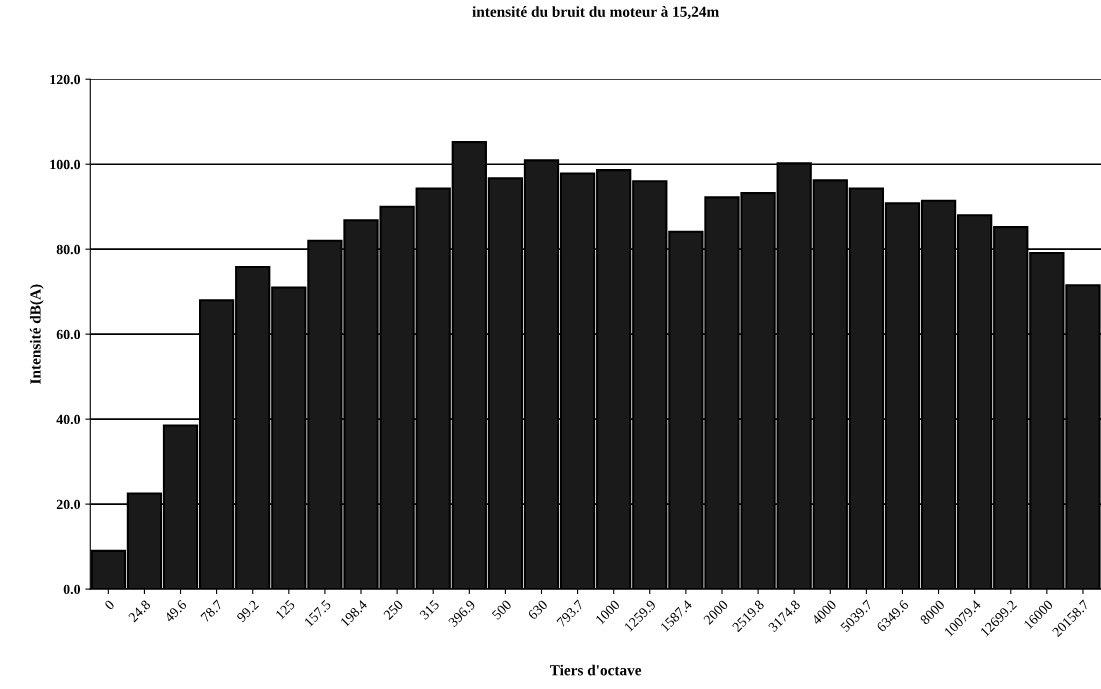  I want to click on x-tick-label: 49.6, so click(175, 611).